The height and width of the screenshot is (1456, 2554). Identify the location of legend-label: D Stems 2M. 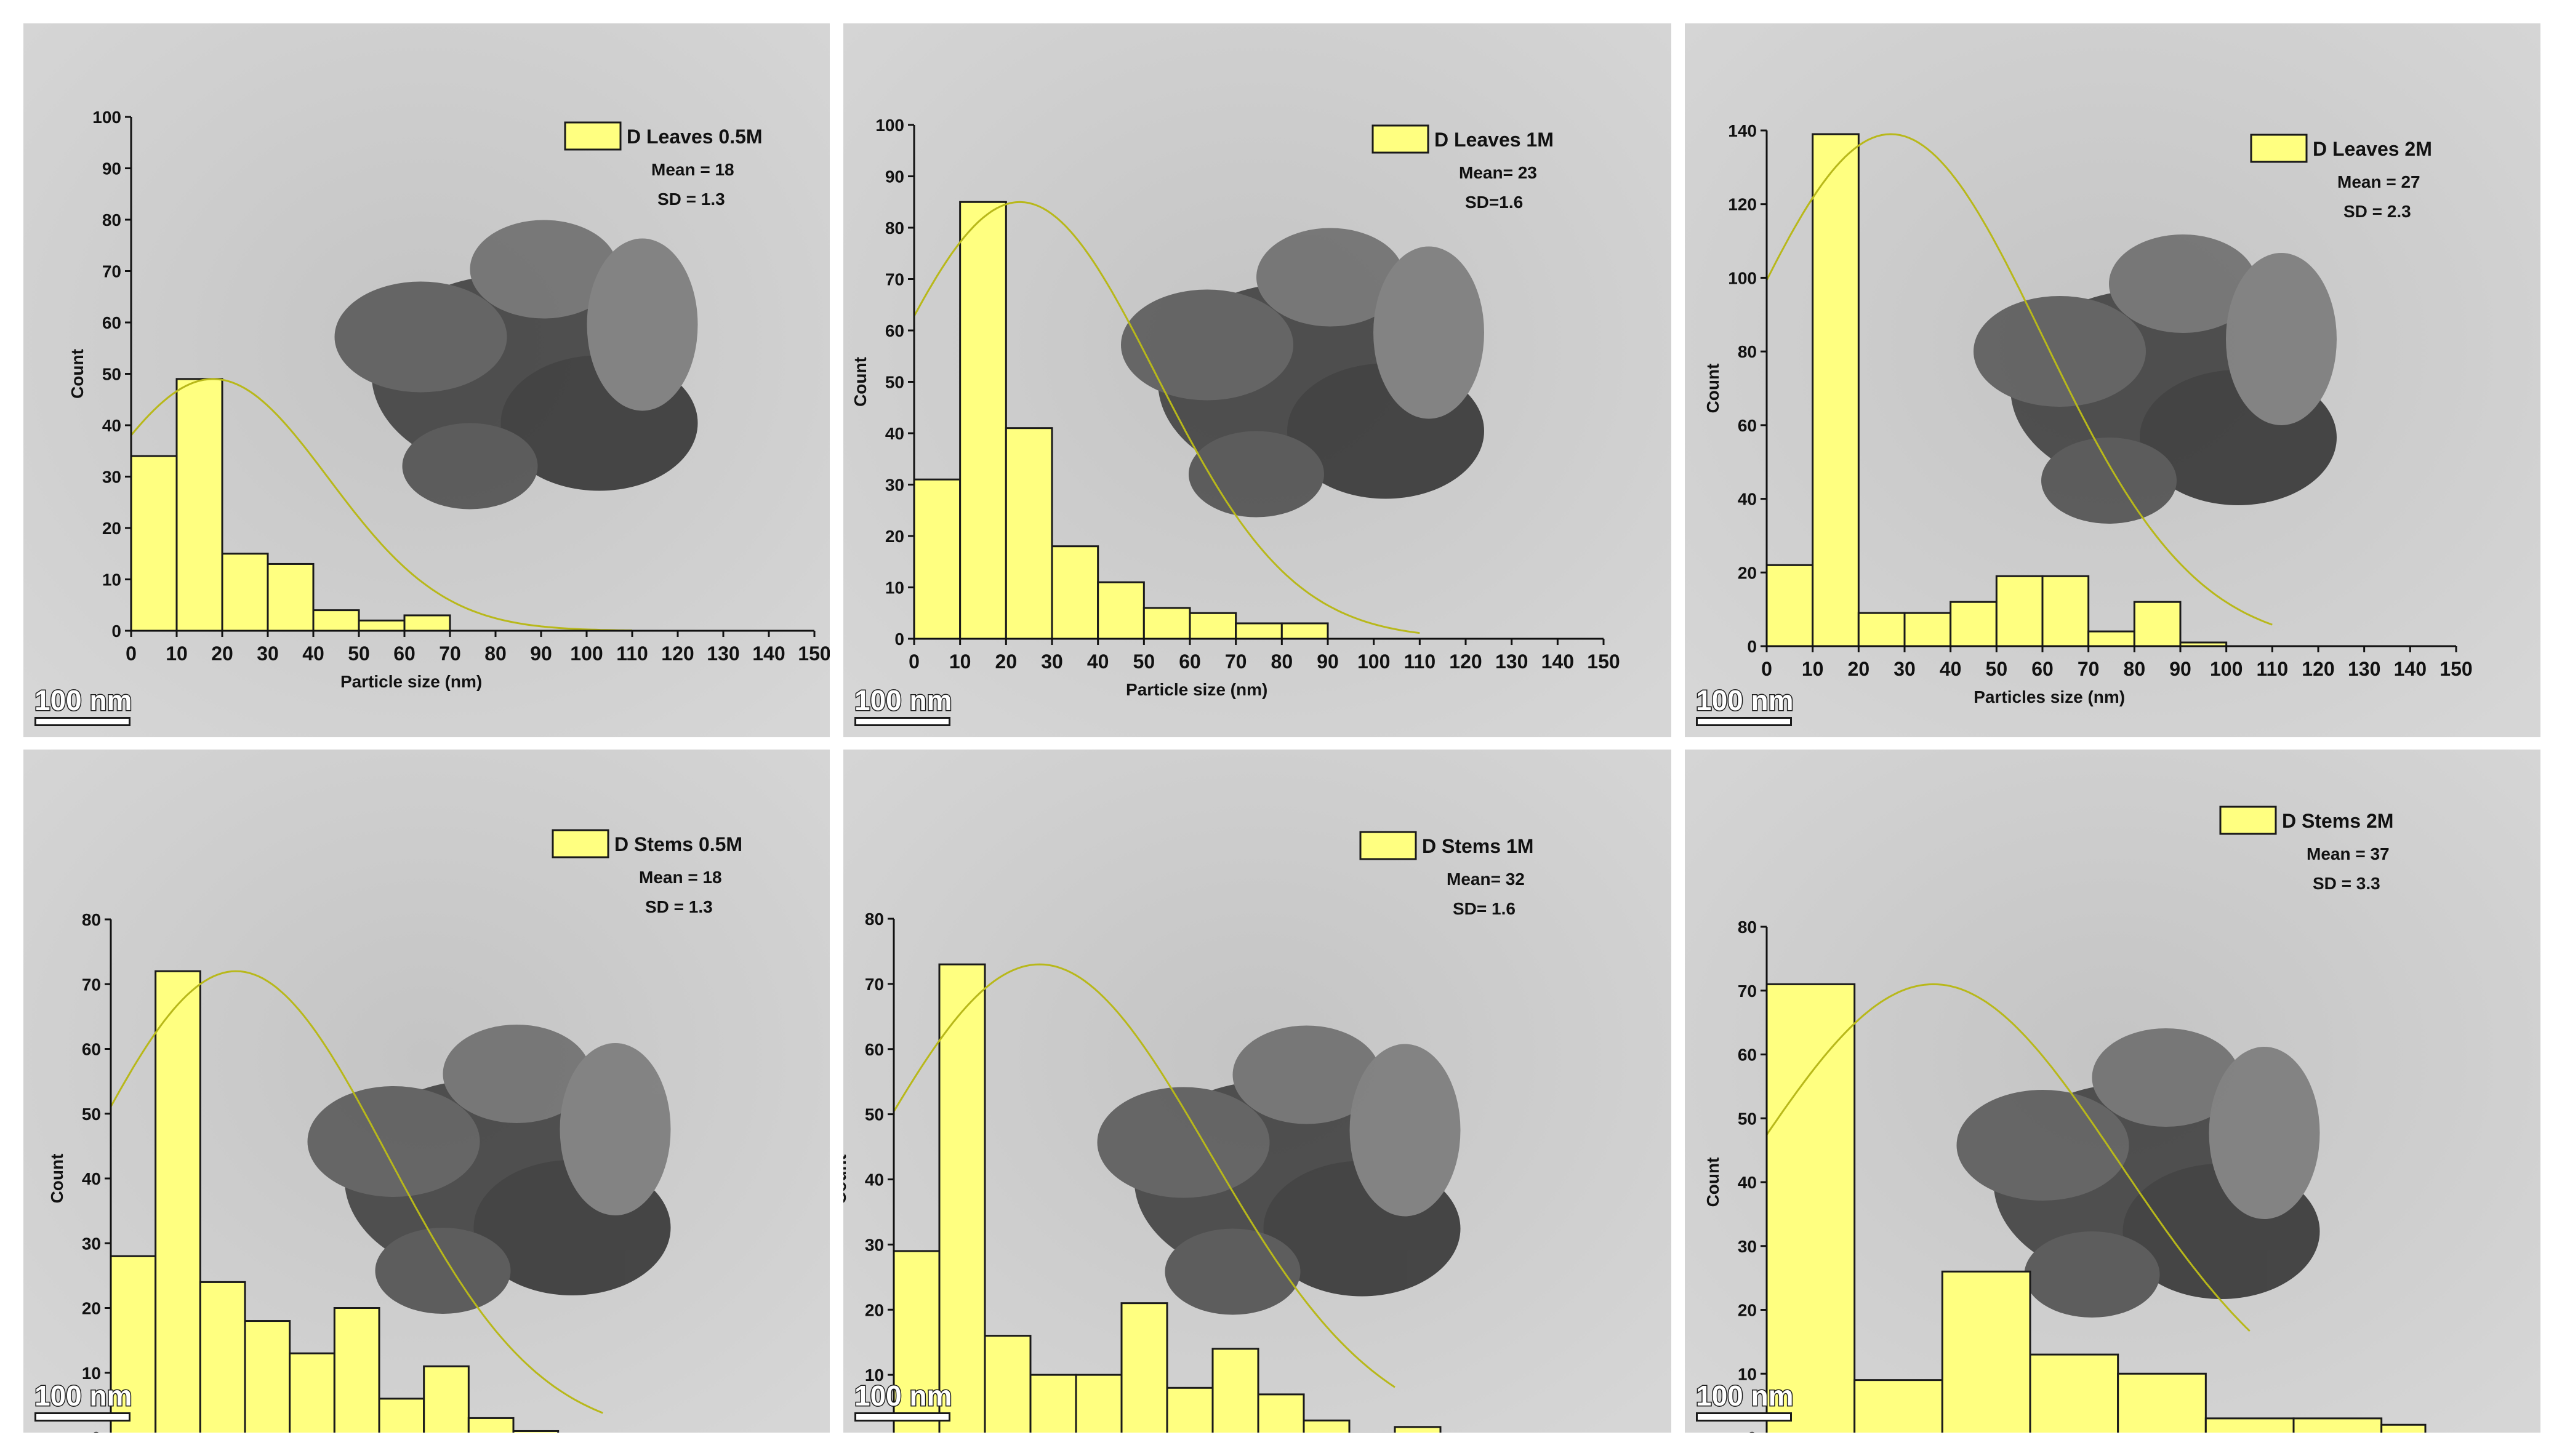
(2337, 821).